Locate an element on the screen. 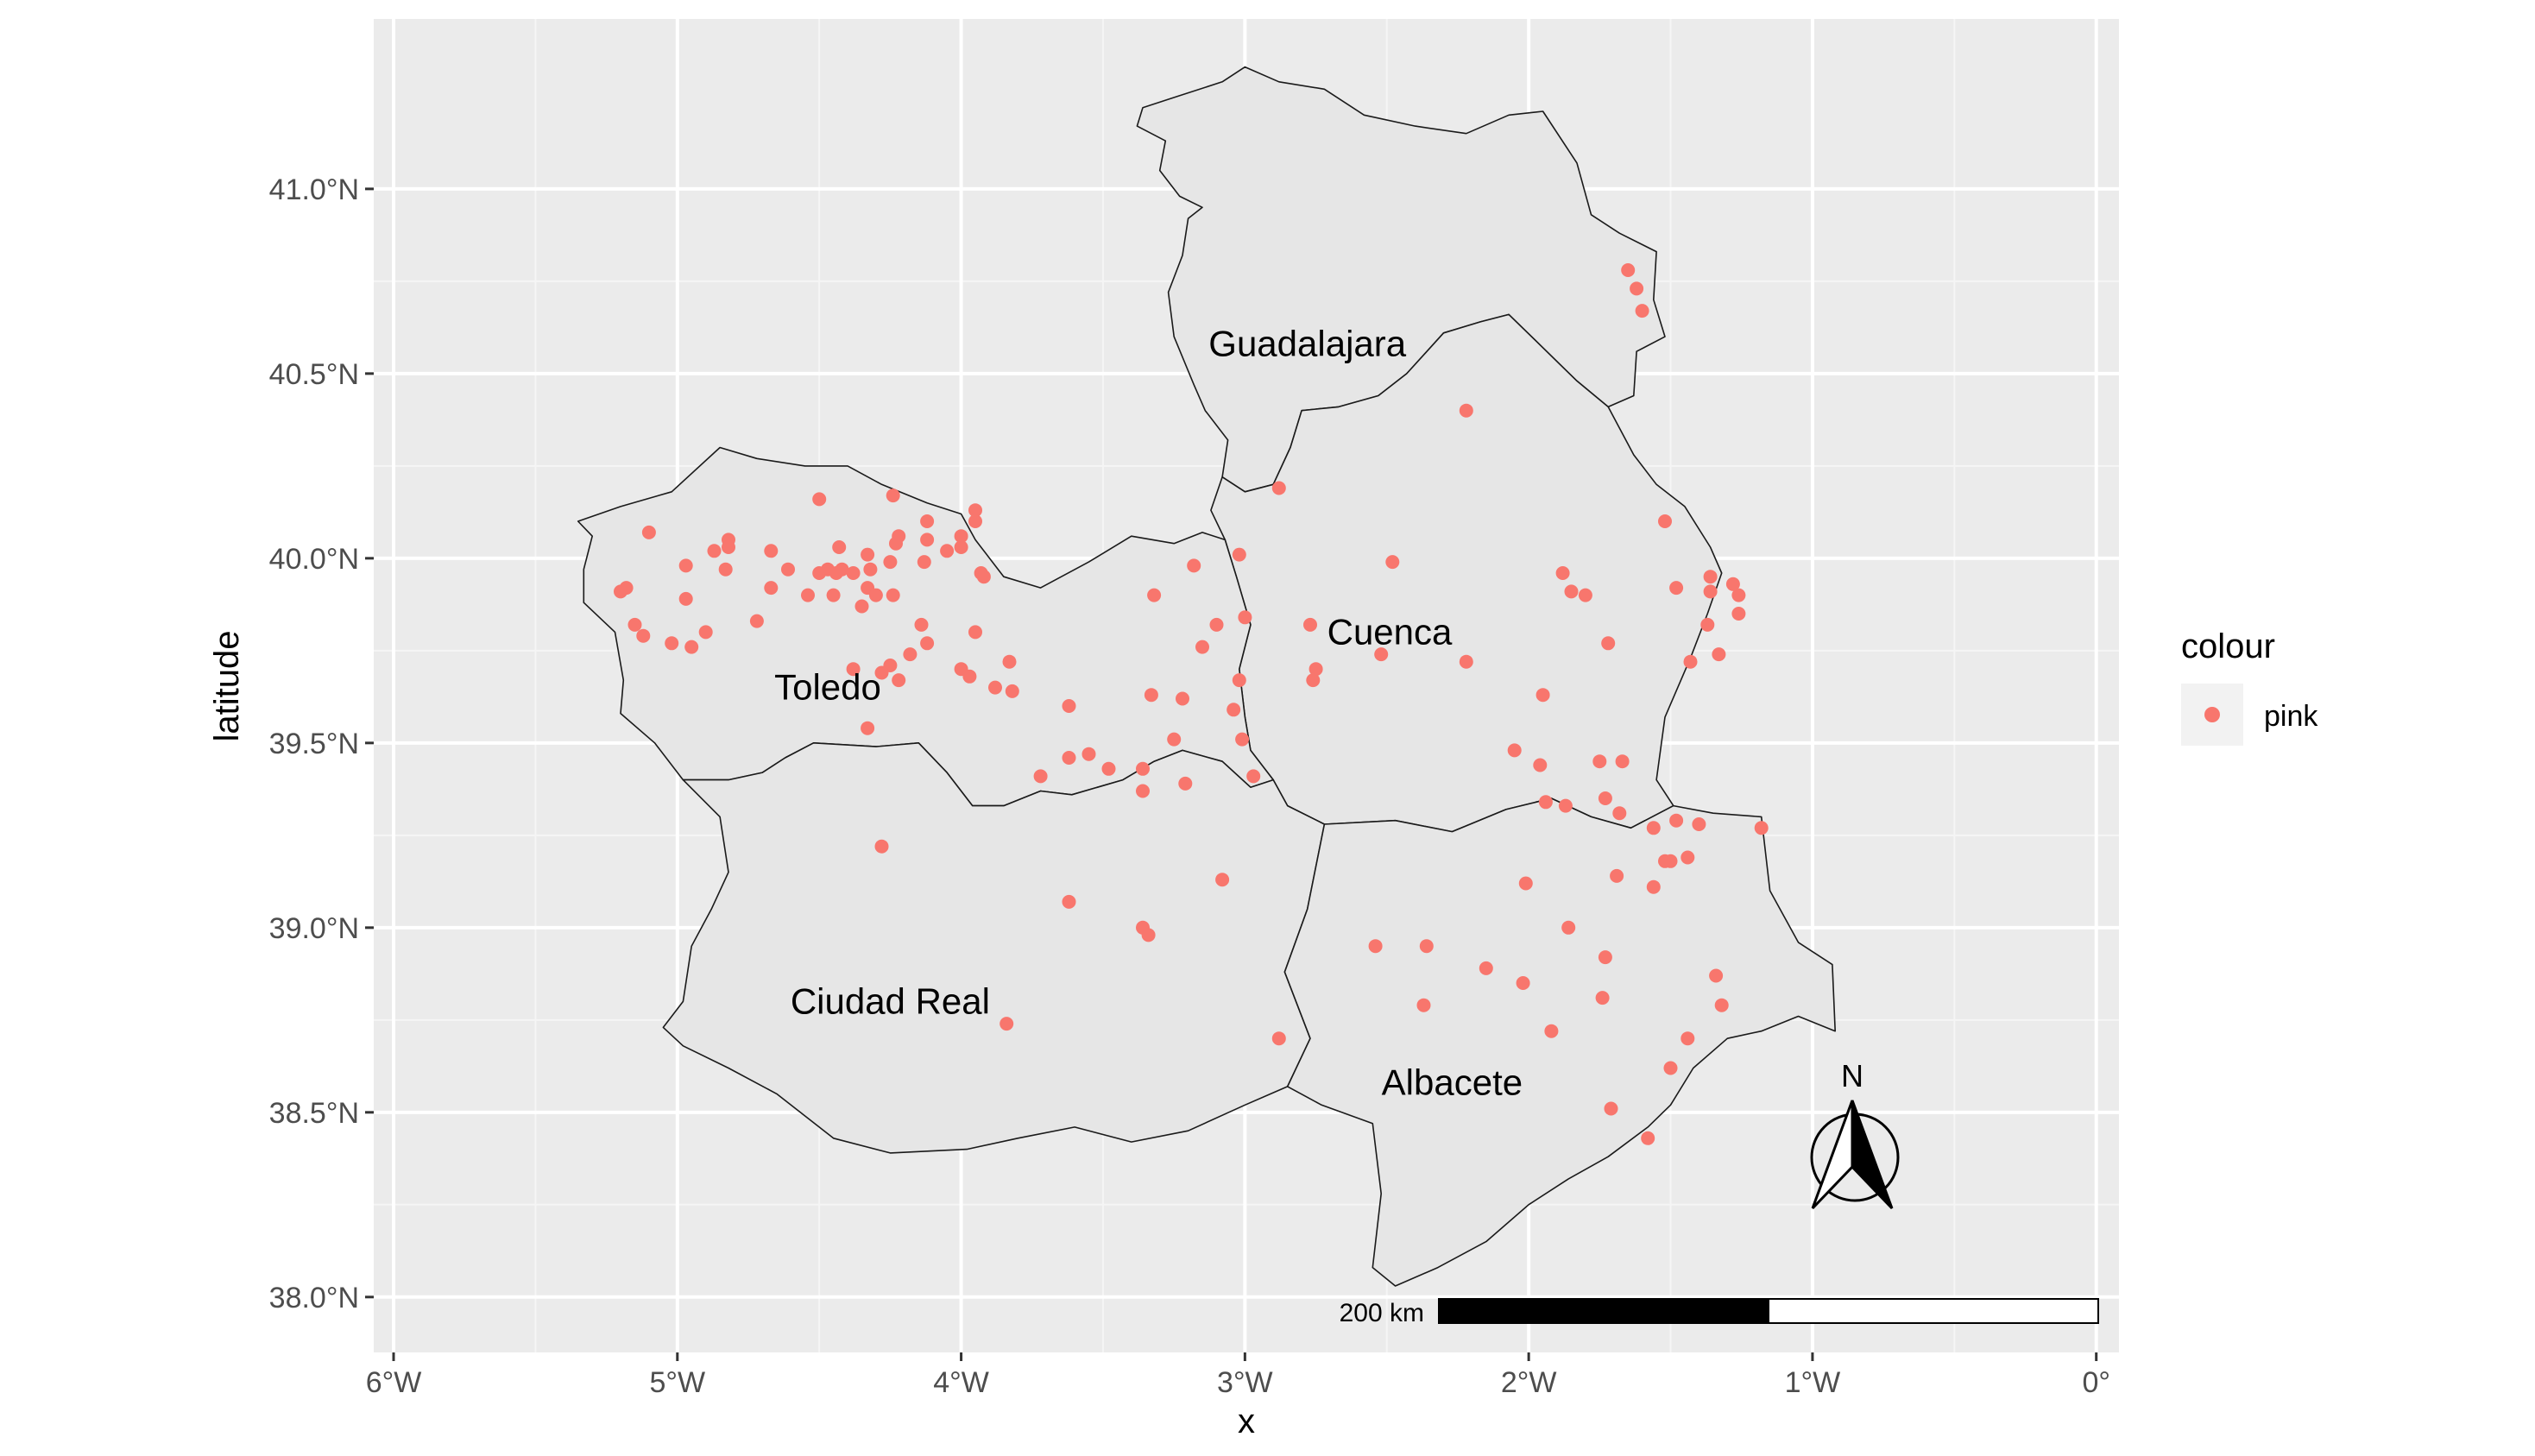  scale-bar: 200 km is located at coordinates (1720, 1313).